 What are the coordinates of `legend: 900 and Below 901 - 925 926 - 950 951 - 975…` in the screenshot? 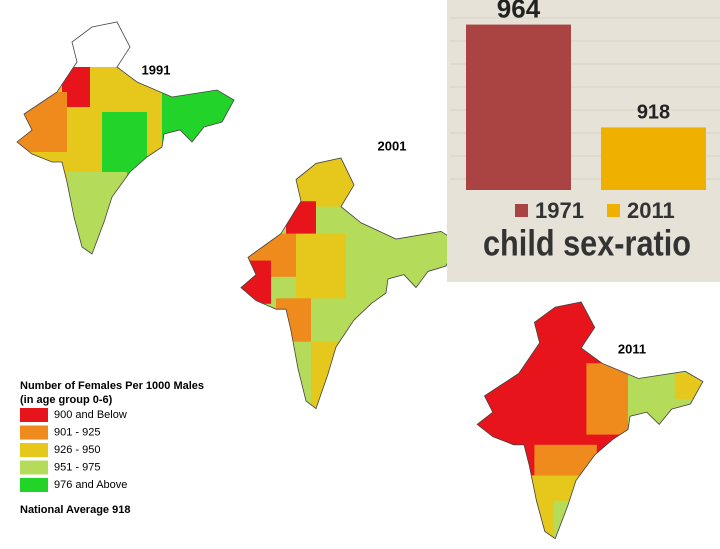 It's located at (73, 450).